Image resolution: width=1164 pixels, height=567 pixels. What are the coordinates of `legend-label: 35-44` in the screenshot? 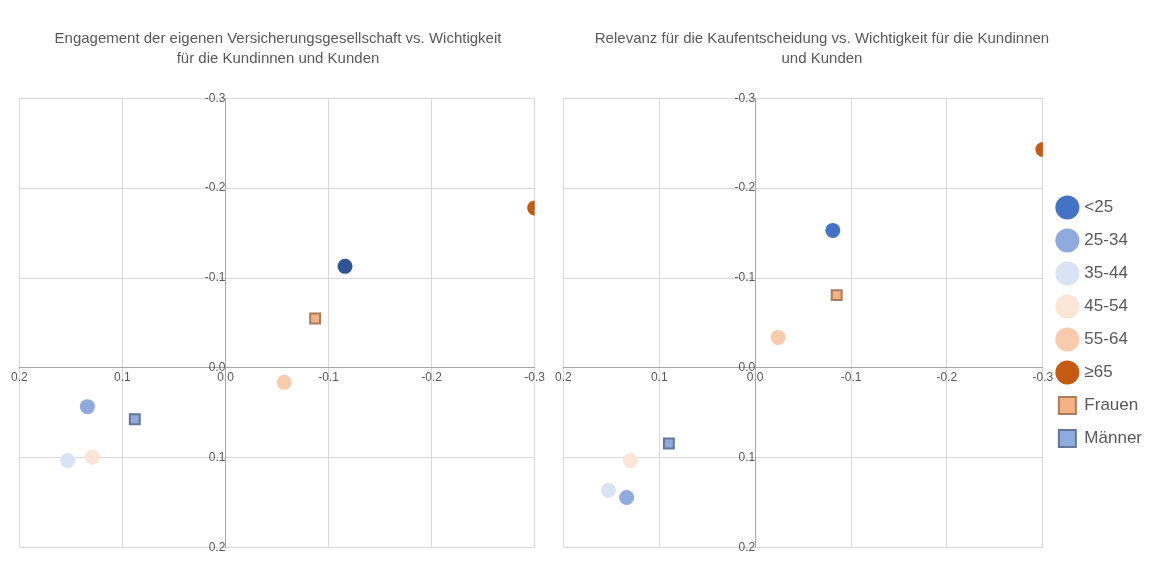 It's located at (1106, 273).